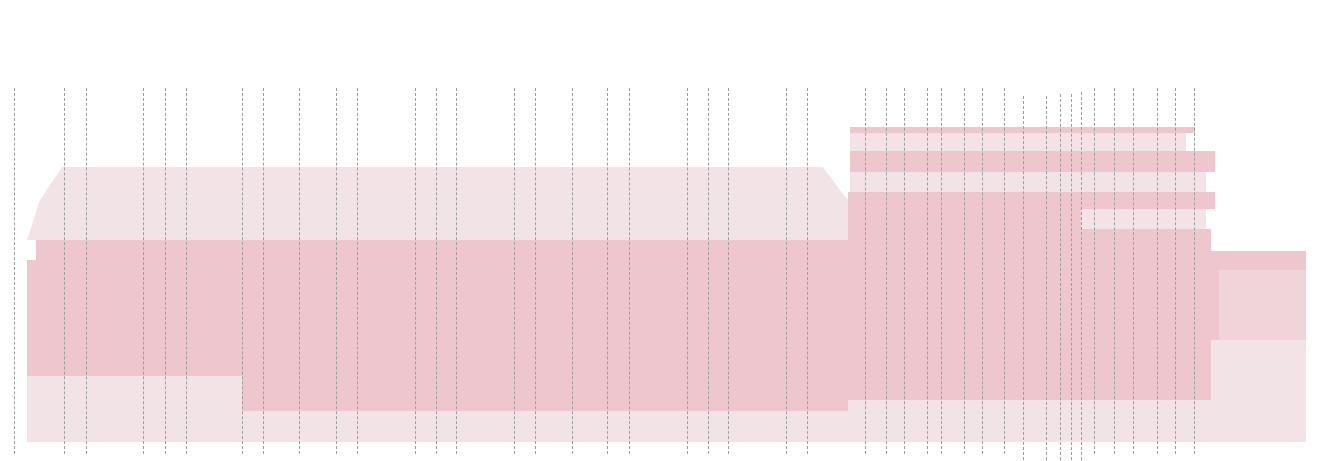 The image size is (1319, 461). Describe the element at coordinates (1018, 142) in the screenshot. I see `tower-top-floor` at that location.